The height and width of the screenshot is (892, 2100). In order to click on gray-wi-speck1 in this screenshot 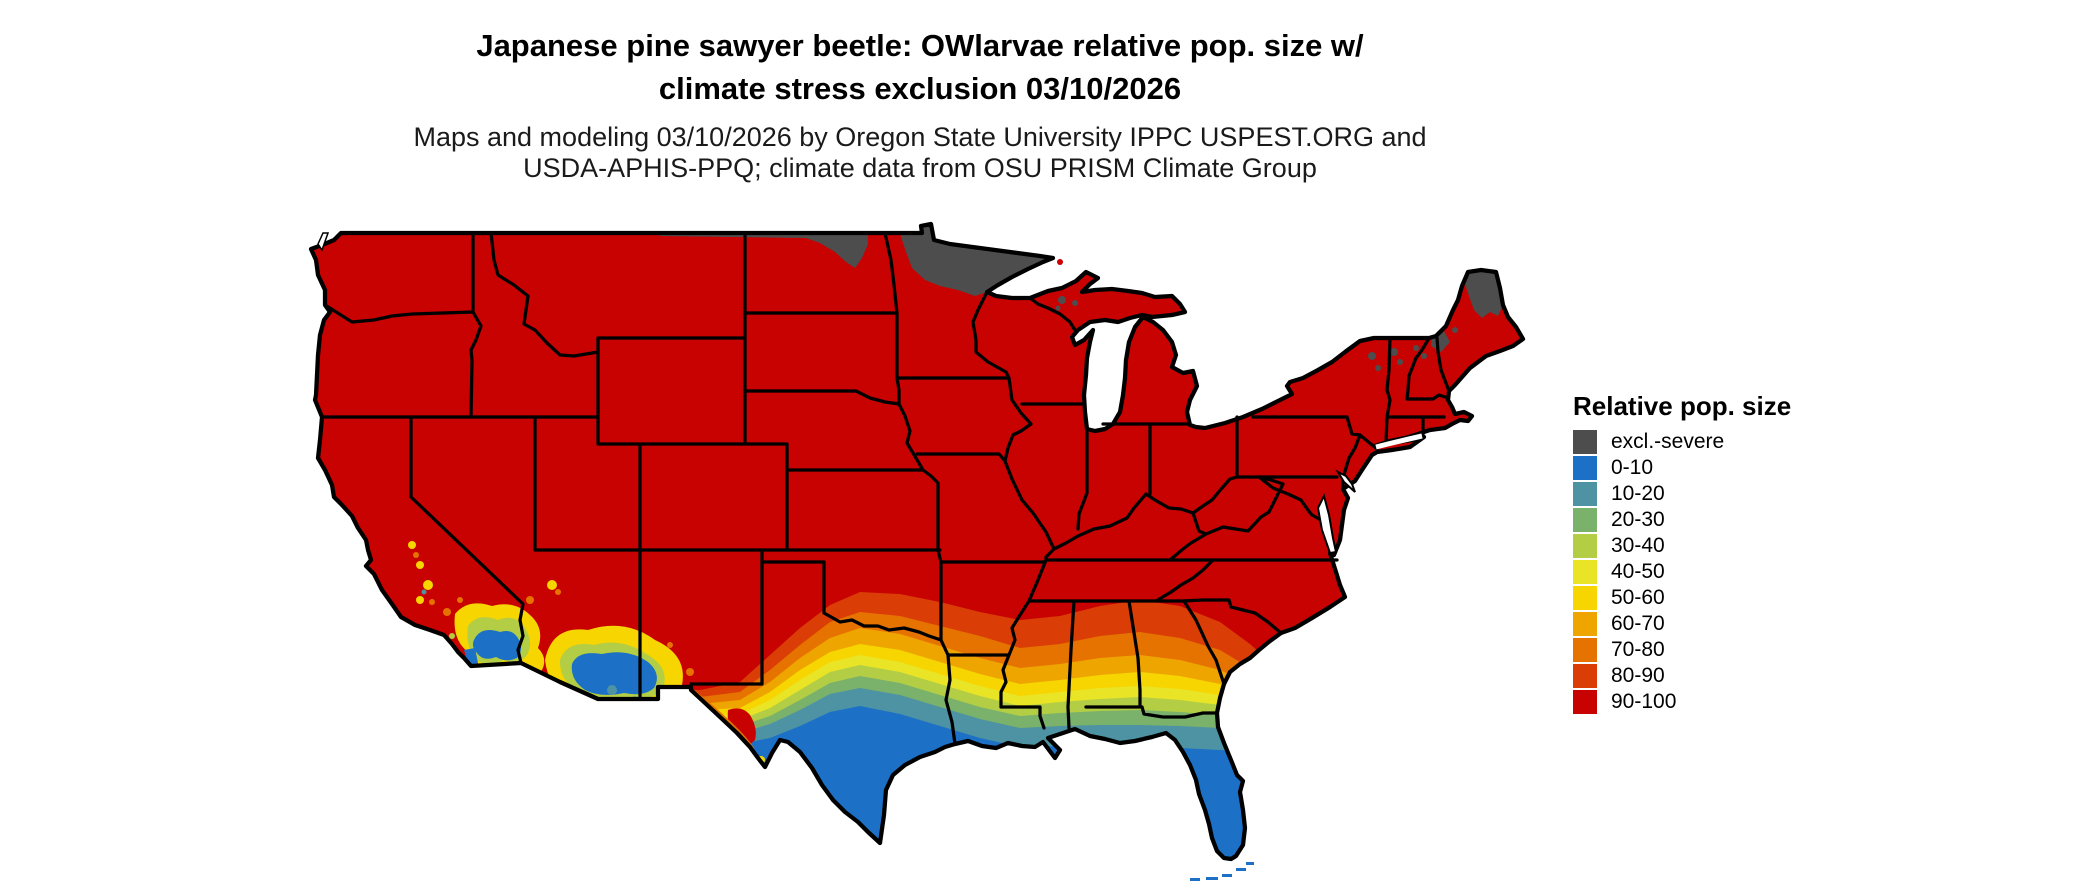, I will do `click(1062, 300)`.